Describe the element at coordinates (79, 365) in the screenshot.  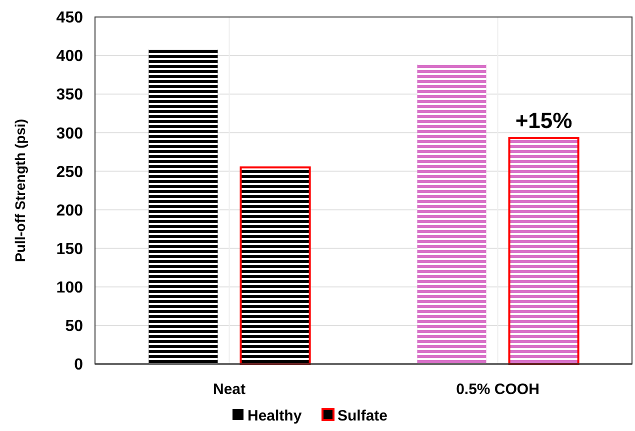
I see `y-tick-label: 0` at that location.